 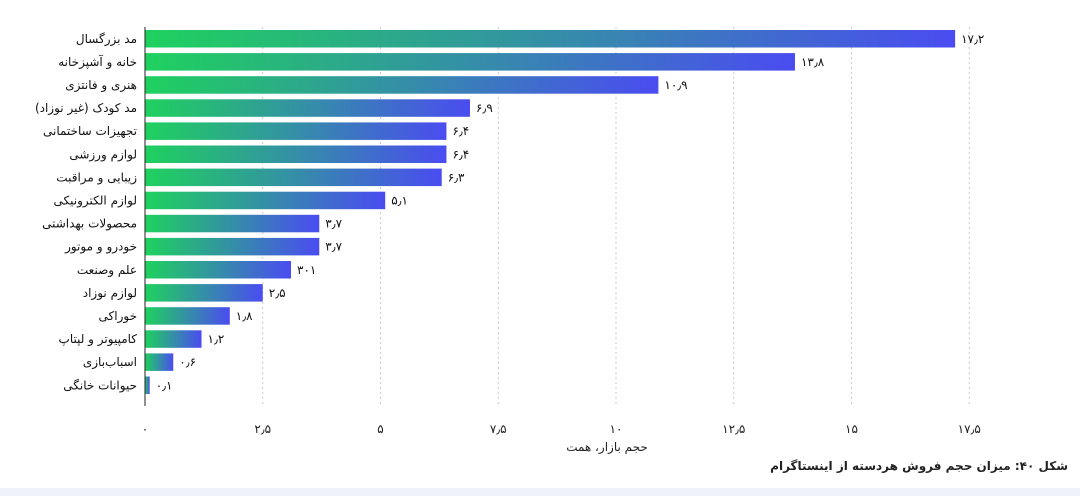 I want to click on x-tick-label: ۱۵, so click(x=851, y=429).